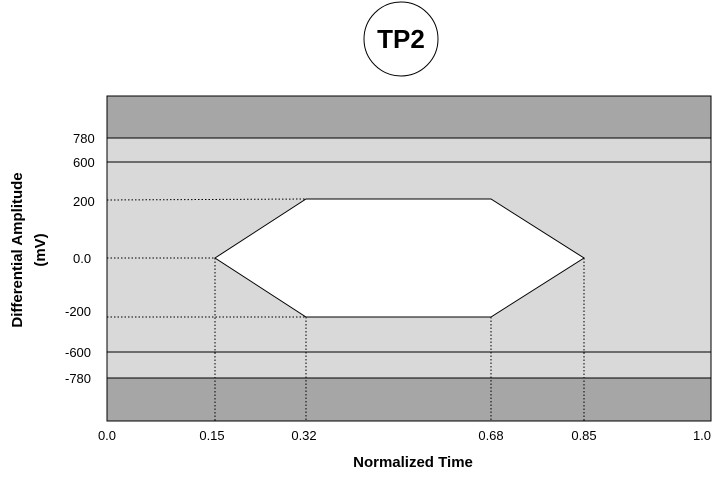  I want to click on x-axis-title: Normalized Time, so click(413, 462).